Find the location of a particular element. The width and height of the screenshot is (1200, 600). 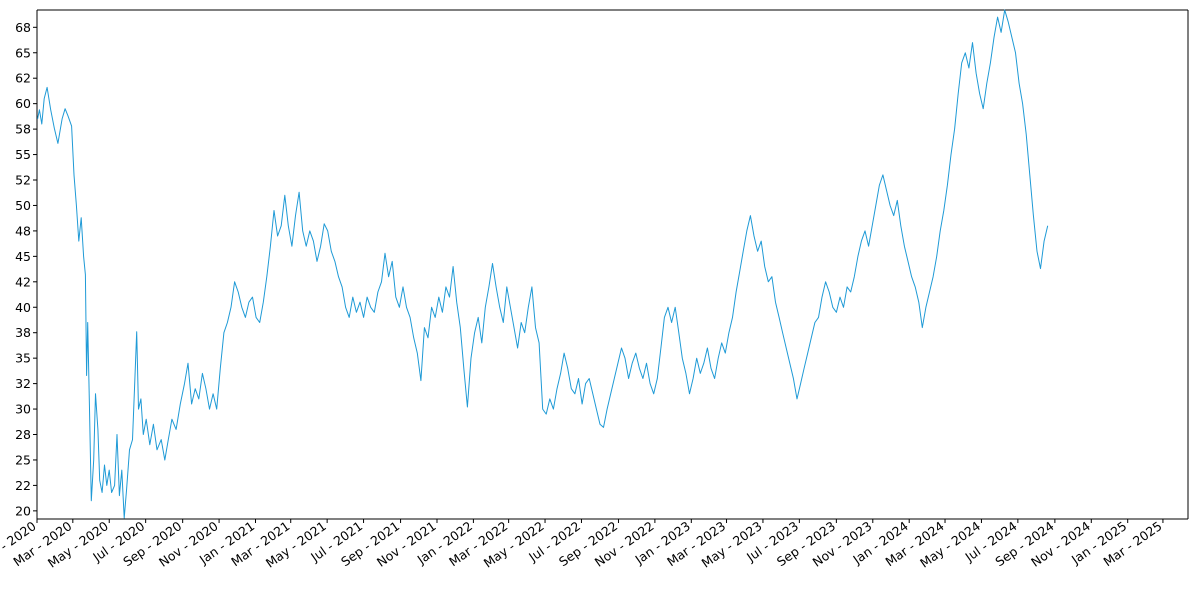

y-tick-group: 20 22 25 28 30 32 35 38 40 42 45 48 50 52 55 58 60 62 65 68 is located at coordinates (26, 269).